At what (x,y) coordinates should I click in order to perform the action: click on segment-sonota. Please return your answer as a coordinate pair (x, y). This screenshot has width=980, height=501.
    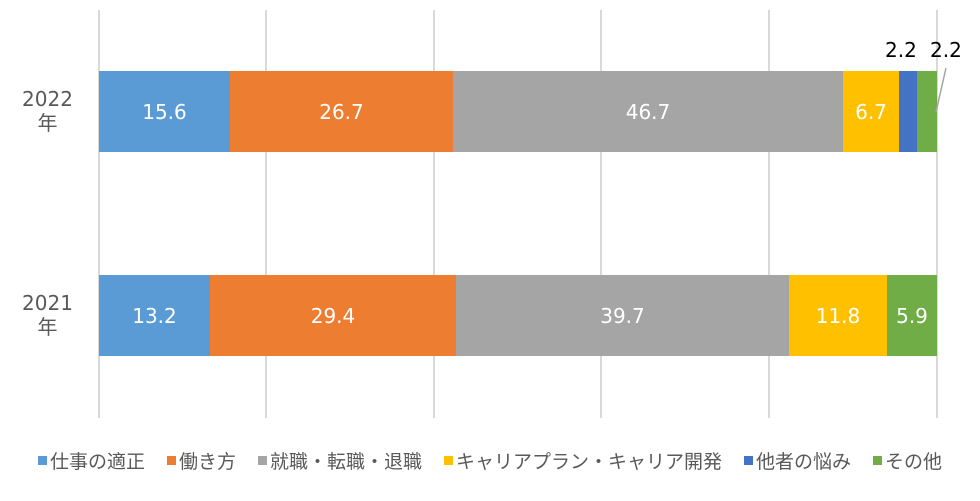
    Looking at the image, I should click on (927, 111).